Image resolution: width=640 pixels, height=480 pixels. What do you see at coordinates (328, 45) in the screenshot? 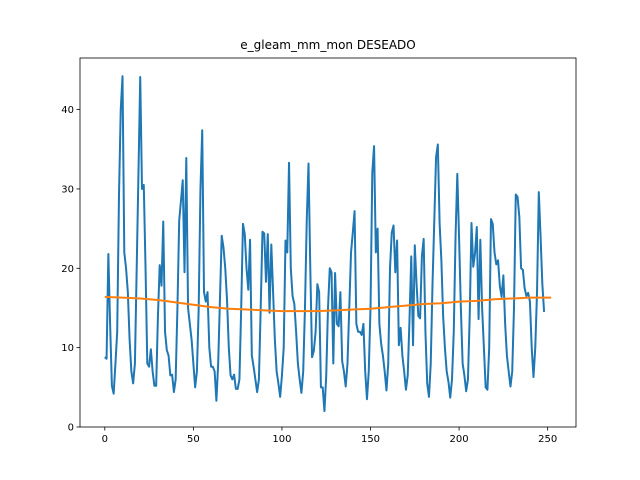
I see `chart-title: e_gleam_mm_mon DESEADO` at bounding box center [328, 45].